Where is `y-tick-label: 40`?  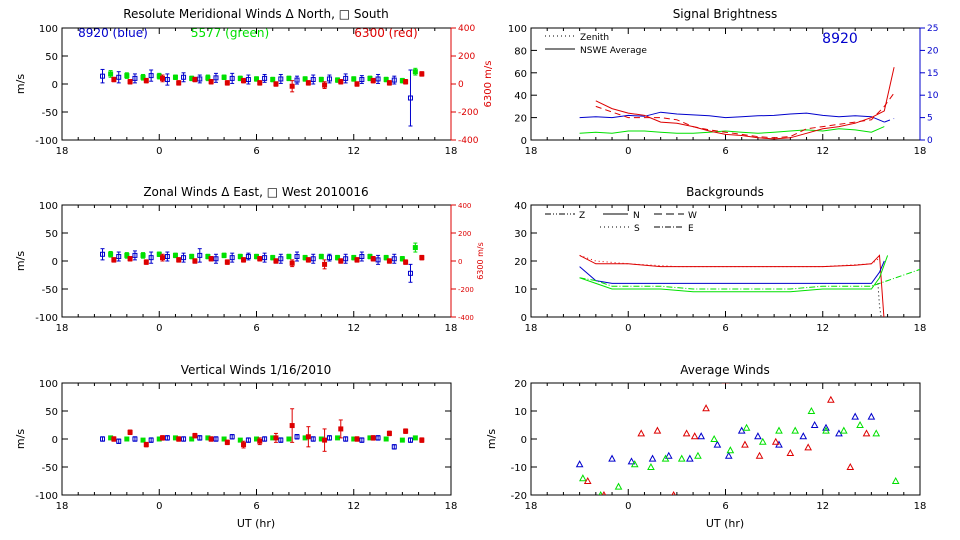 y-tick-label: 40 is located at coordinates (520, 206).